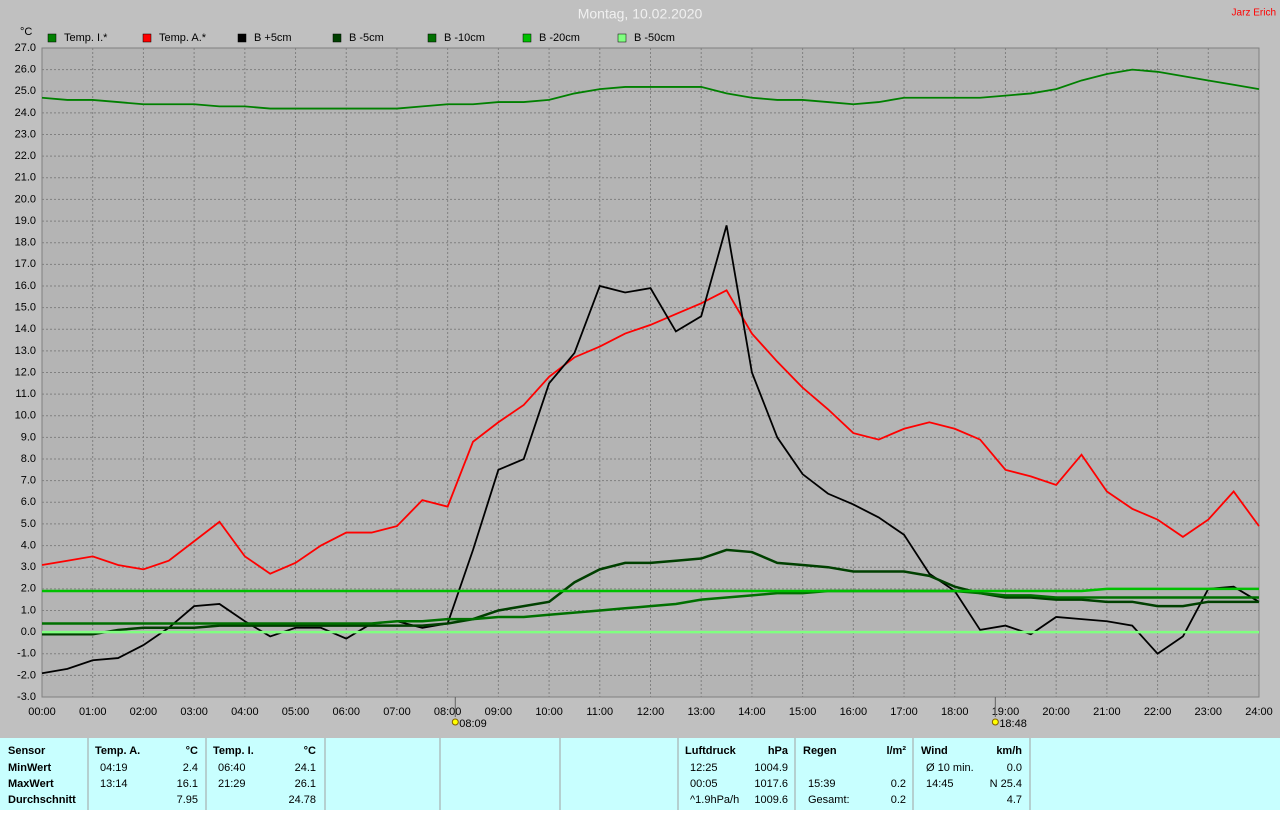  What do you see at coordinates (187, 784) in the screenshot?
I see `table-cell: 16.1` at bounding box center [187, 784].